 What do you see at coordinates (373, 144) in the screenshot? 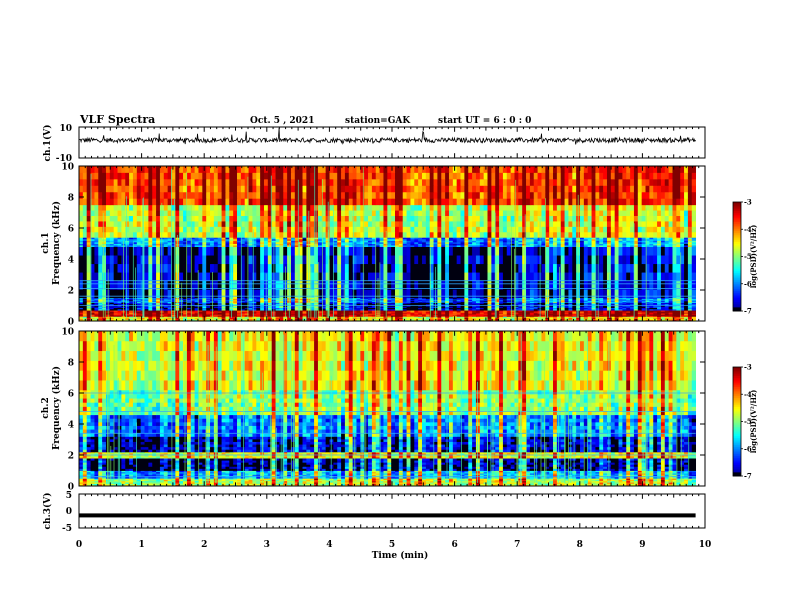
I see `ch1-waveform-panel: 10 -10 ch.1(V)` at bounding box center [373, 144].